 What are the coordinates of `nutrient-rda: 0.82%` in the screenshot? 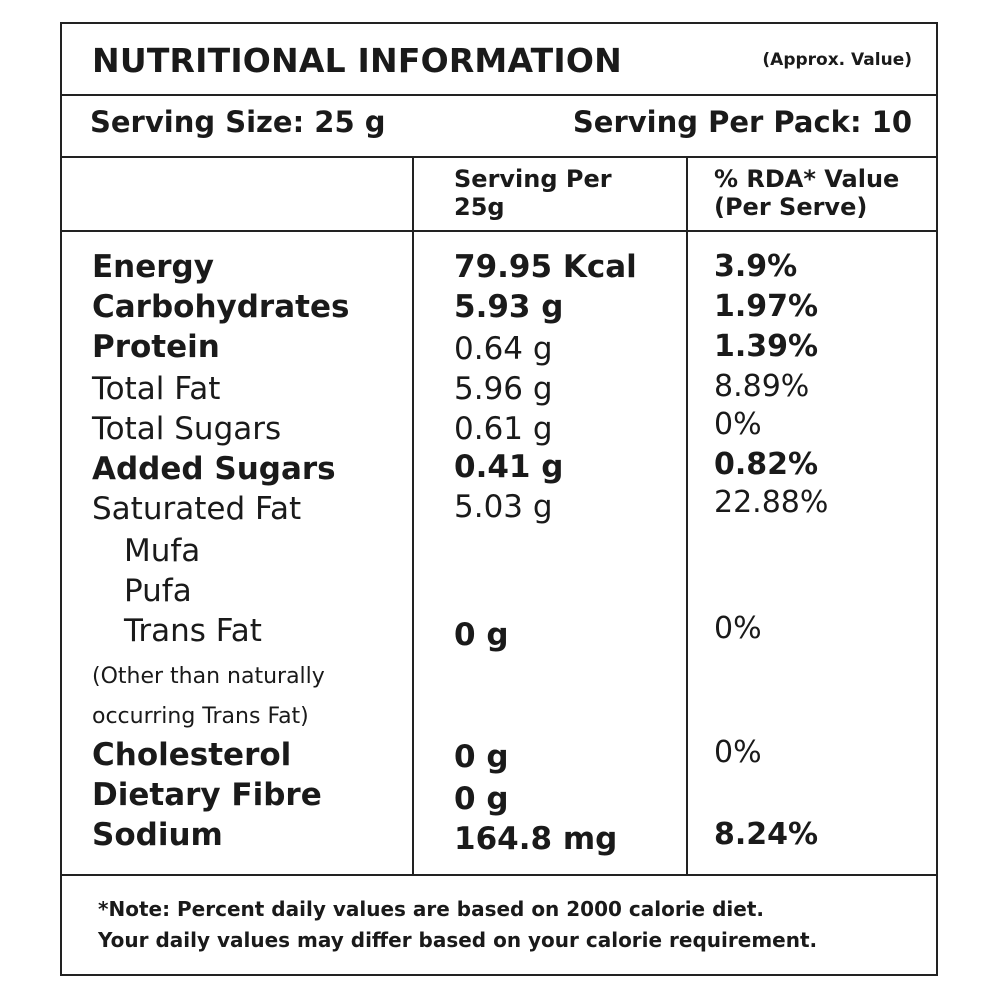 It's located at (766, 464).